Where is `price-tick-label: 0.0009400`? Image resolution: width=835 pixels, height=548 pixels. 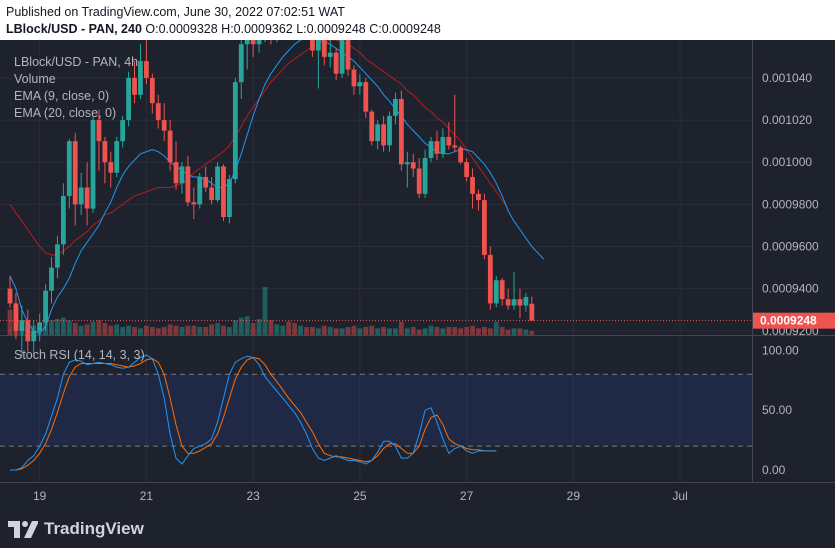 price-tick-label: 0.0009400 is located at coordinates (790, 289).